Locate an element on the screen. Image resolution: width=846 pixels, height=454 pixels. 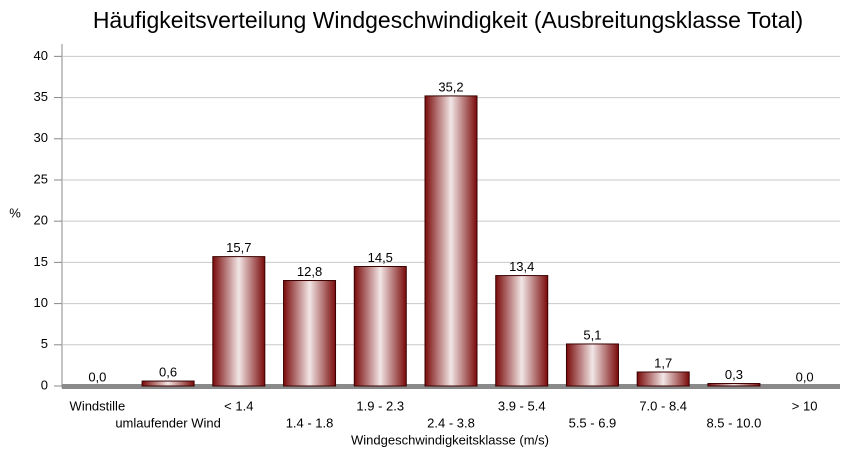
x-axis-label: Windgeschwindigkeitsklasse (m/s) is located at coordinates (450, 439).